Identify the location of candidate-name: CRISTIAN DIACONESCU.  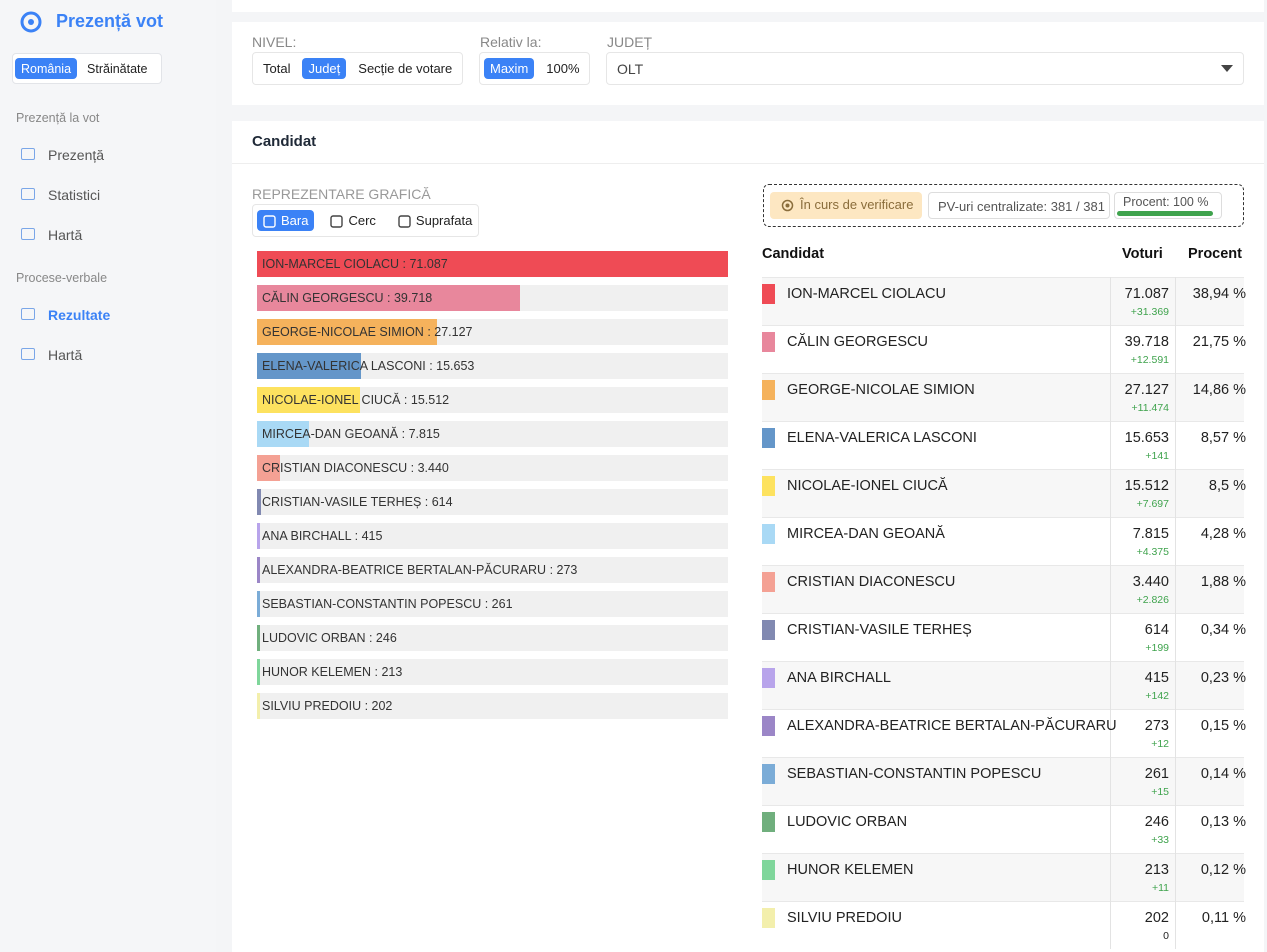
(871, 582).